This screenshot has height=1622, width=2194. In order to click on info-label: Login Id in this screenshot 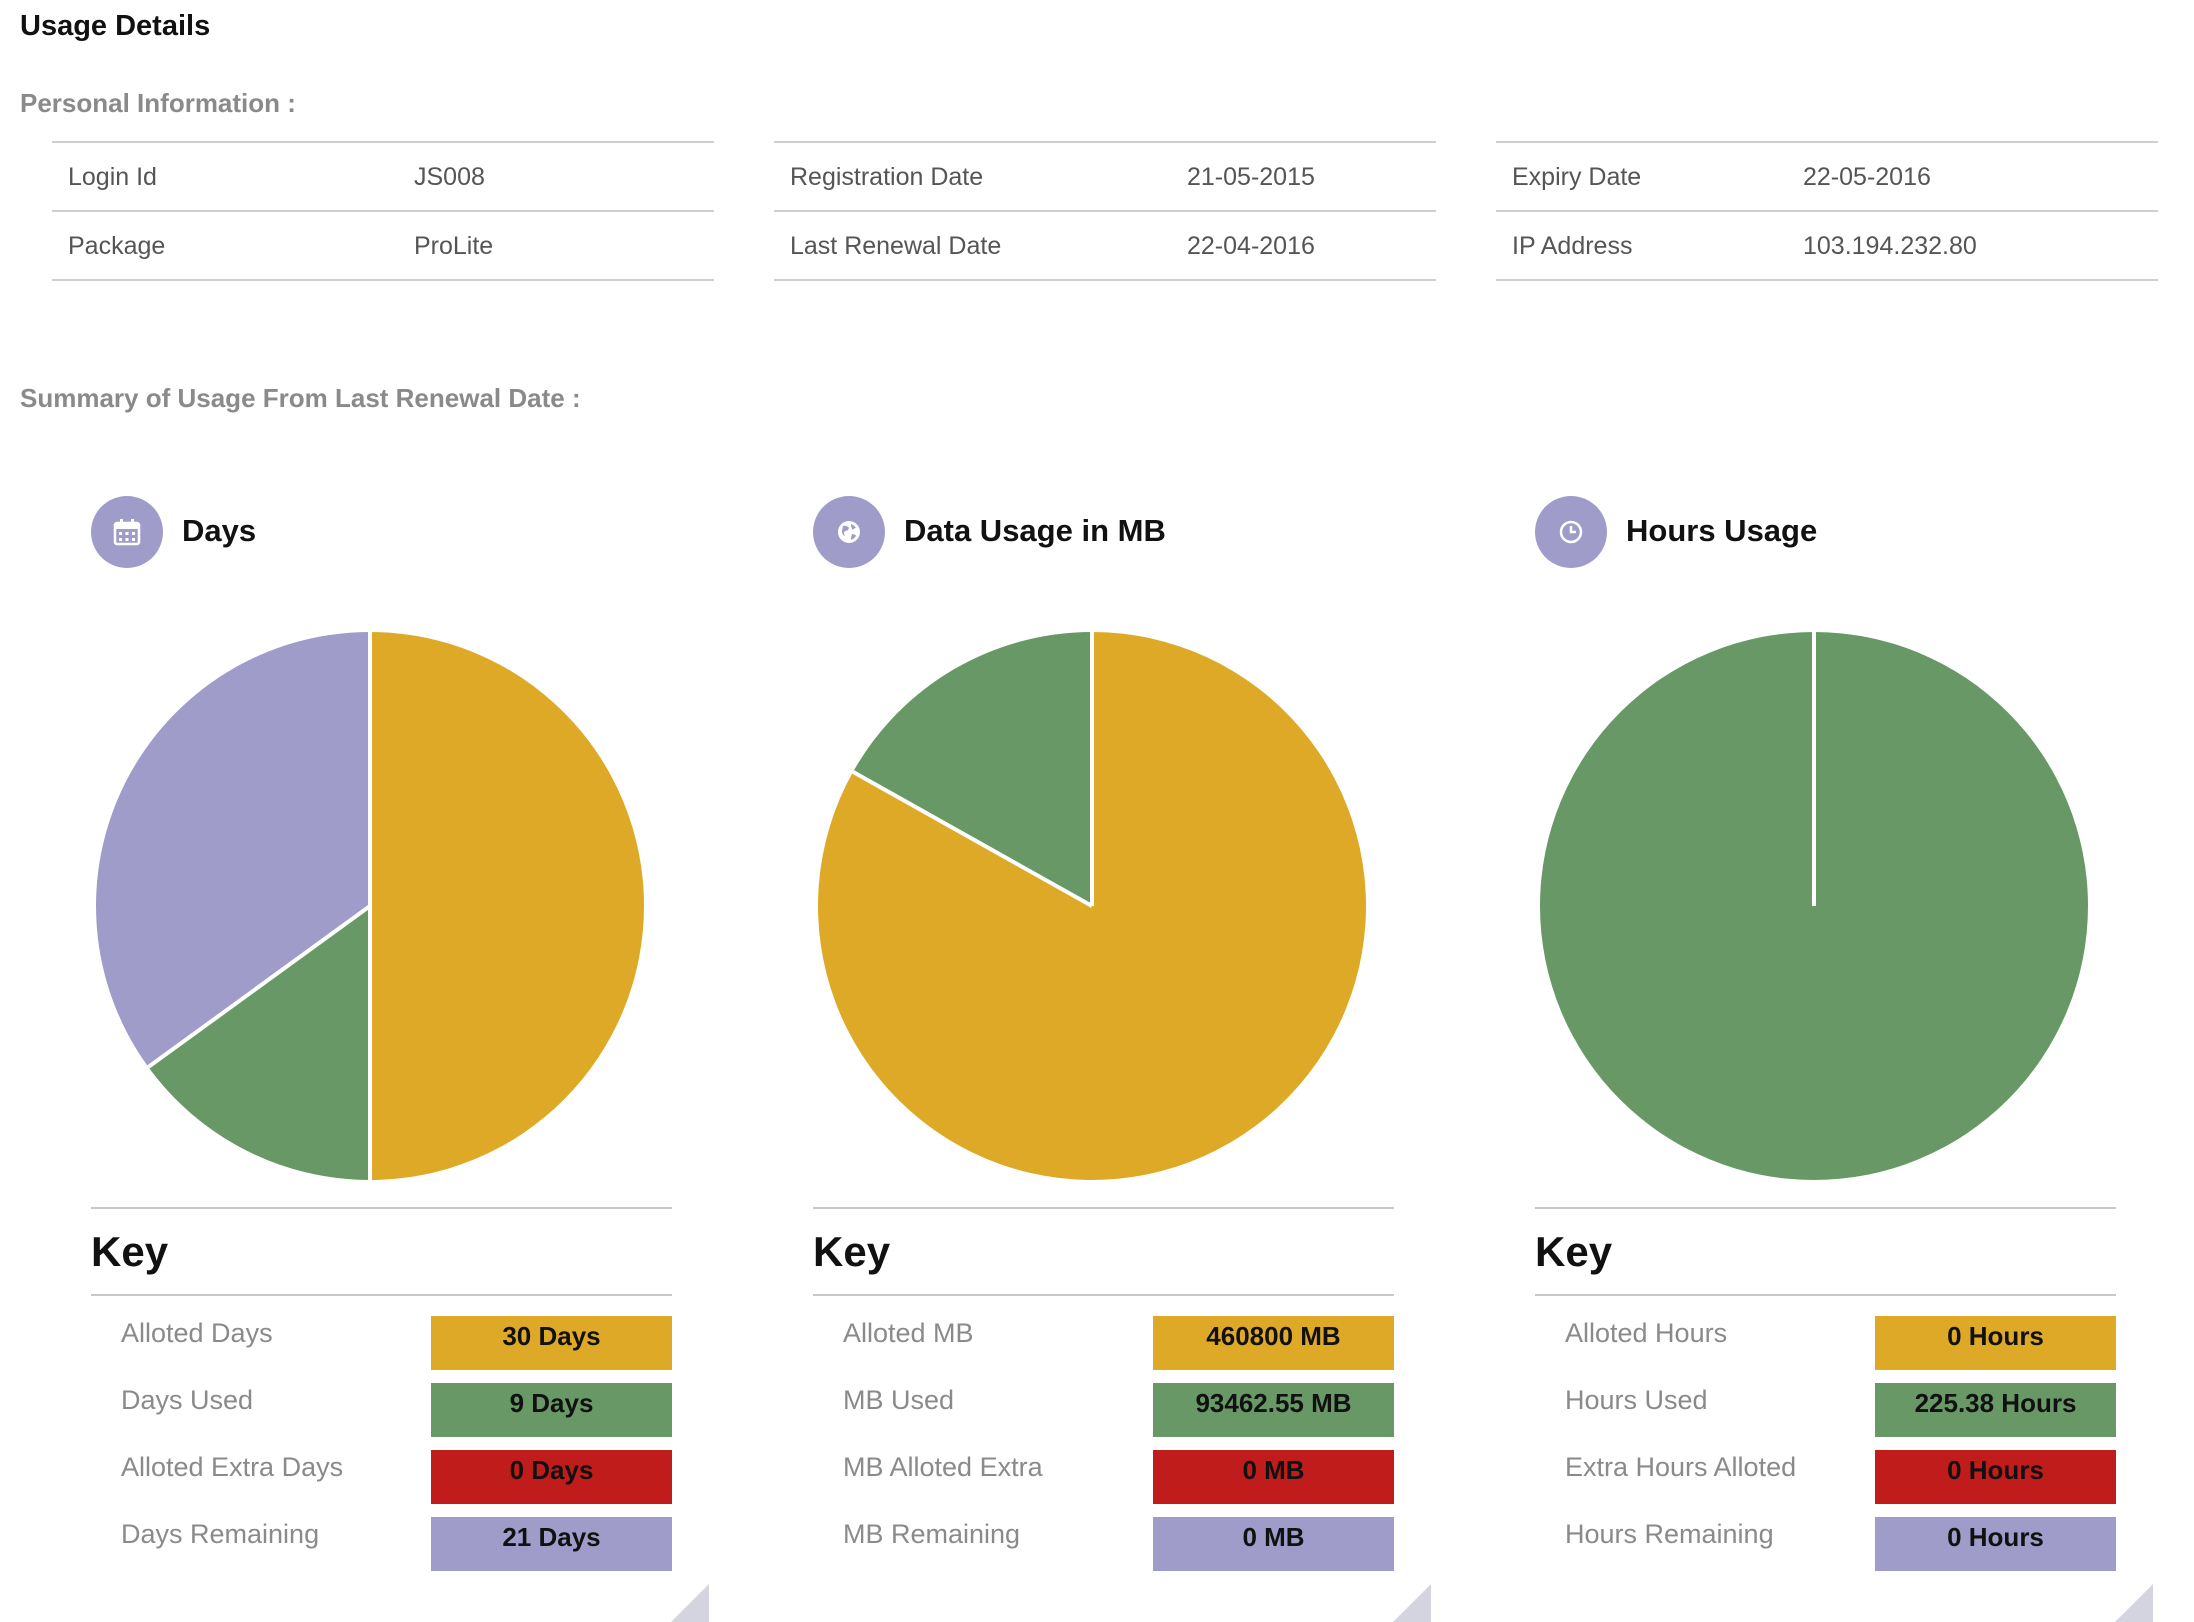, I will do `click(112, 177)`.